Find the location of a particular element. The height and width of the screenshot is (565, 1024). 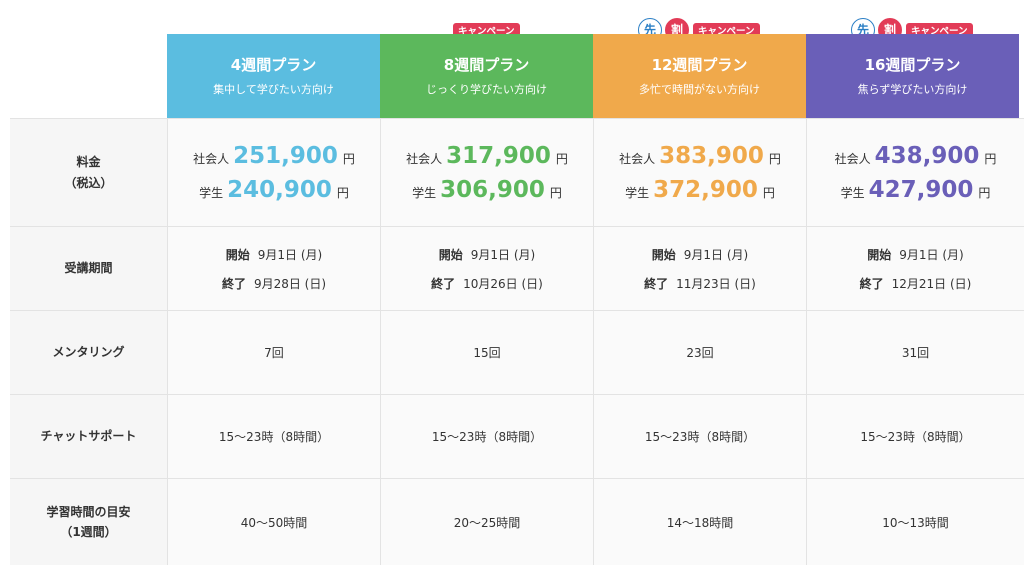

end-date: 10月26日 (日) is located at coordinates (503, 283).